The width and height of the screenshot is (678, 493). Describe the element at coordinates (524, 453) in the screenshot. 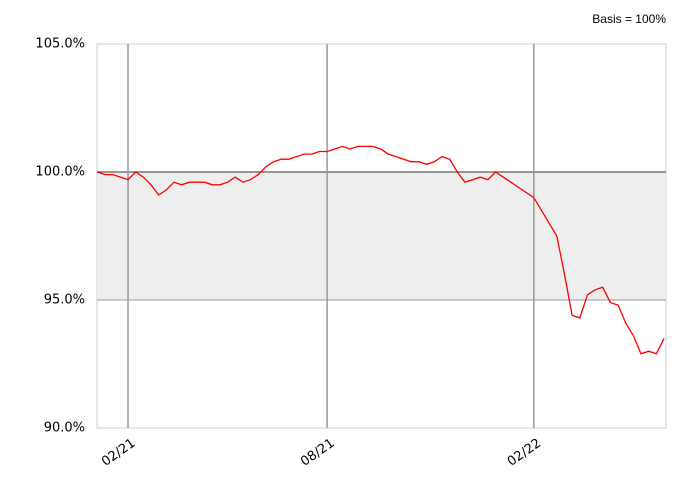

I see `x-tick-label: 02/22` at that location.